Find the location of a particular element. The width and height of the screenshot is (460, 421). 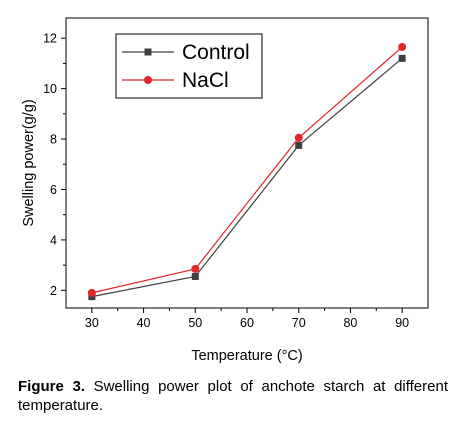

y-axis-ticks: 2 4 6 8 10 12 is located at coordinates (54, 165).